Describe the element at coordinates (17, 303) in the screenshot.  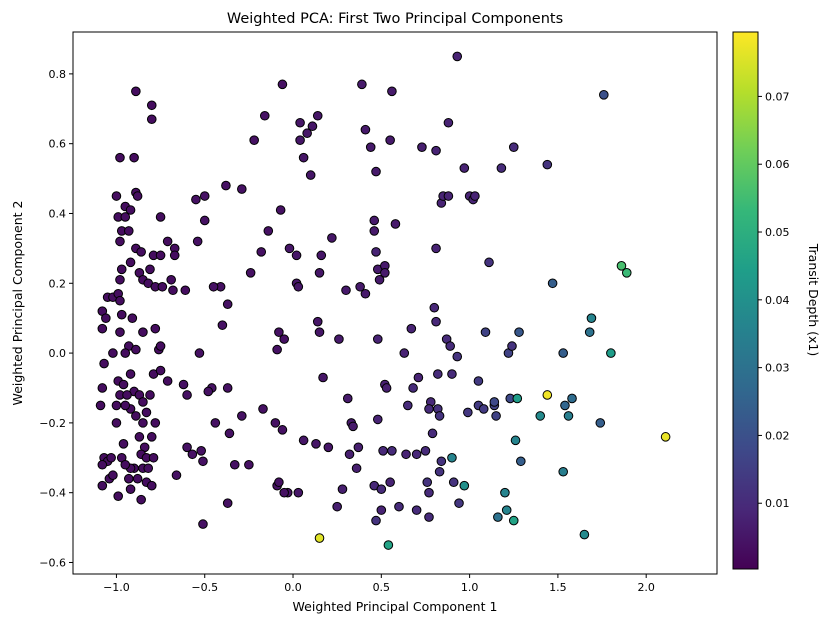
I see `y-axis-label: Weighted Principal Component 2` at that location.